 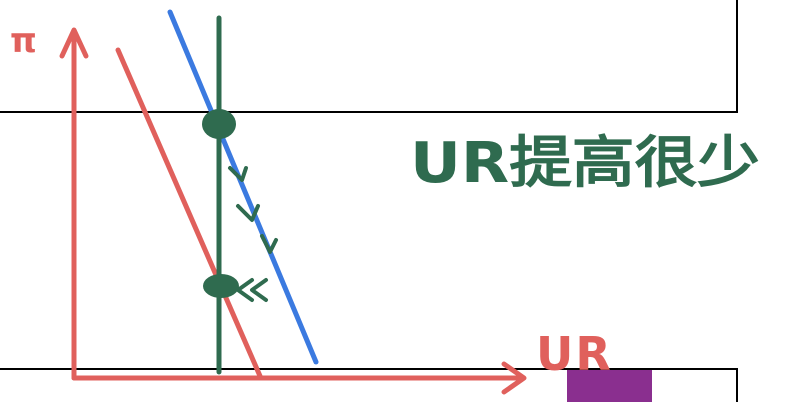 What do you see at coordinates (574, 354) in the screenshot?
I see `x-axis-label: UR` at bounding box center [574, 354].